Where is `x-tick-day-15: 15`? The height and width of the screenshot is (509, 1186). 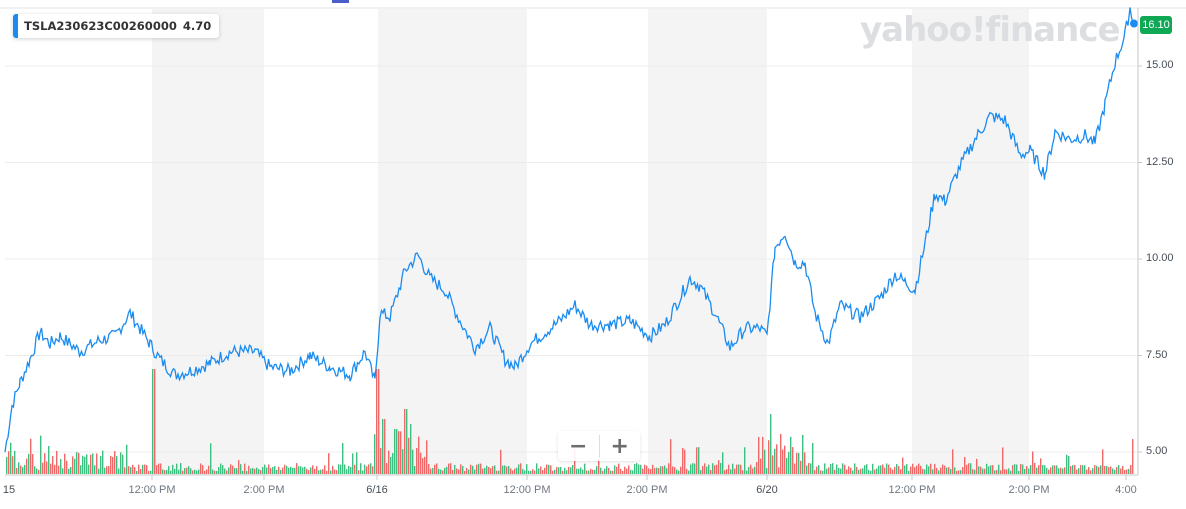 x-tick-day-15: 15 is located at coordinates (9, 490).